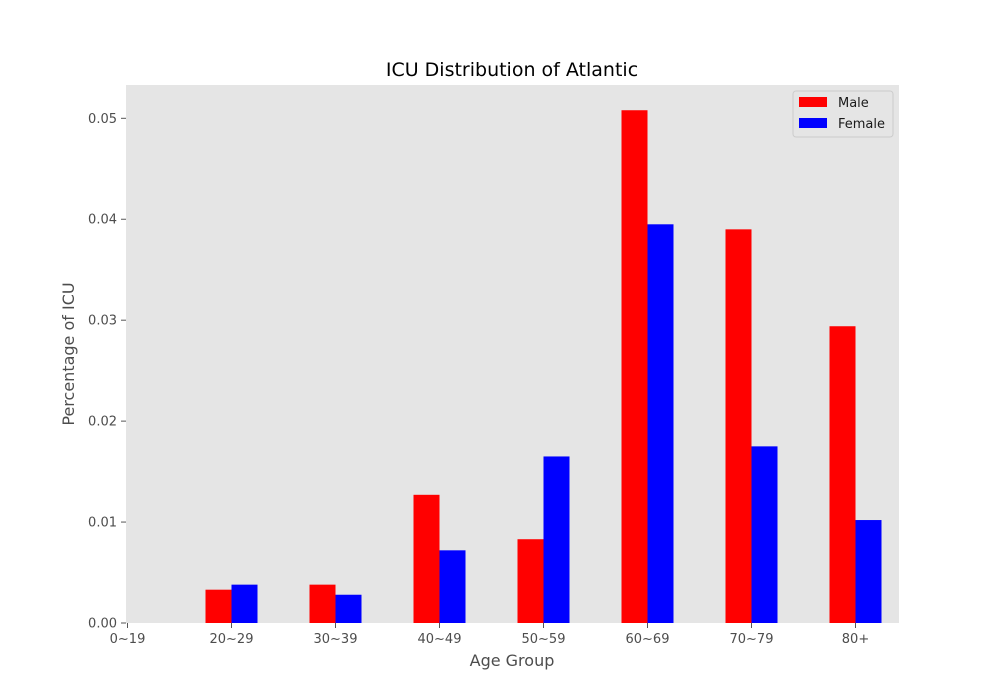 This screenshot has width=1000, height=700. What do you see at coordinates (336, 639) in the screenshot?
I see `x-tick-label: 30~39` at bounding box center [336, 639].